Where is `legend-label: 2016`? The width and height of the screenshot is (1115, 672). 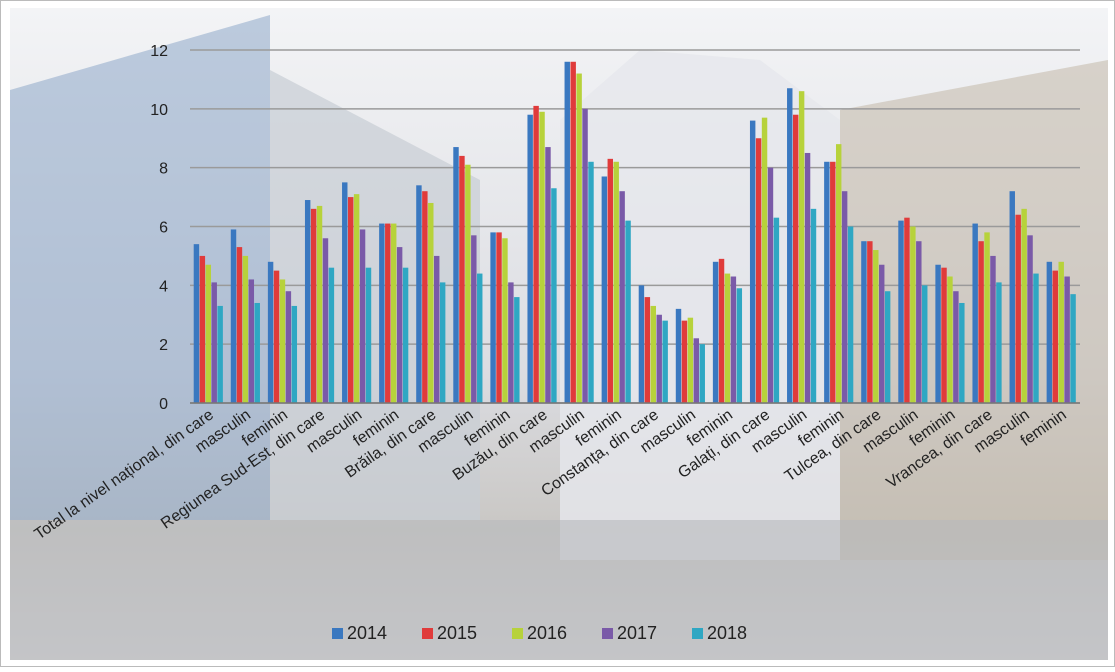
legend-label: 2016 is located at coordinates (547, 633).